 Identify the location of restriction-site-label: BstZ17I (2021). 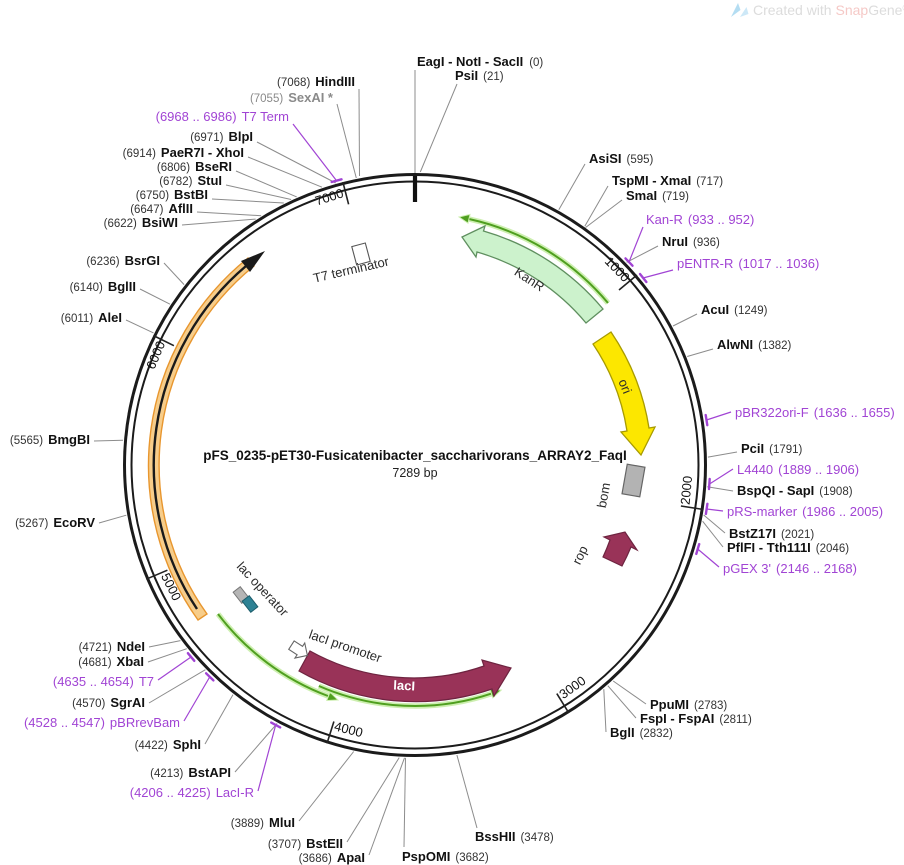
(771, 533).